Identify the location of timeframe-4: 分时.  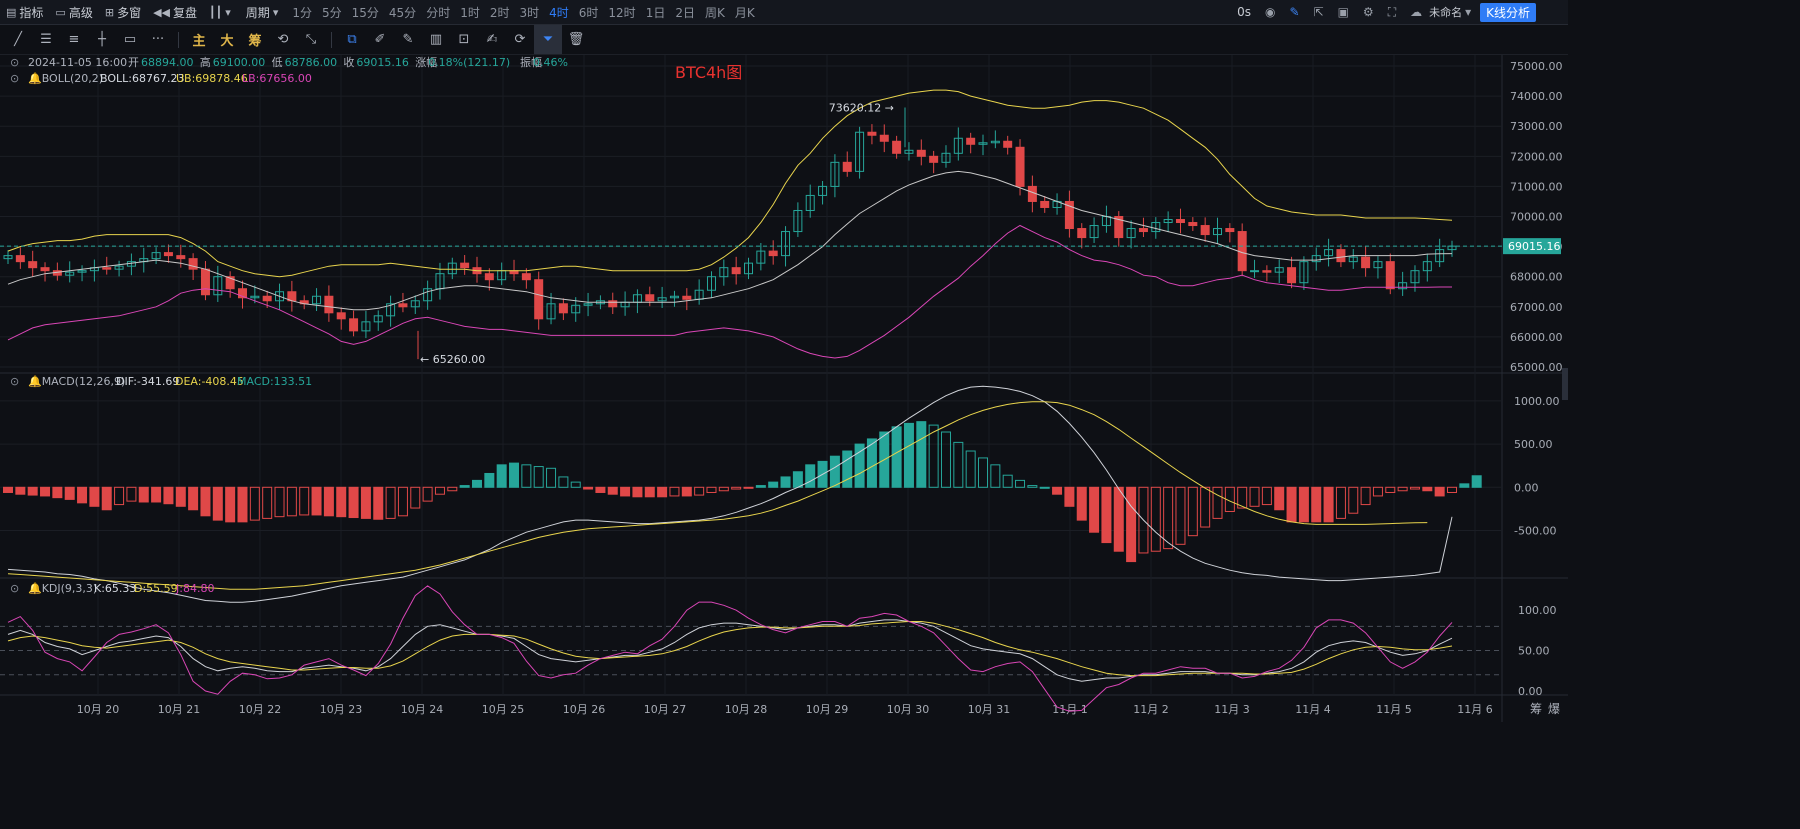
(438, 12).